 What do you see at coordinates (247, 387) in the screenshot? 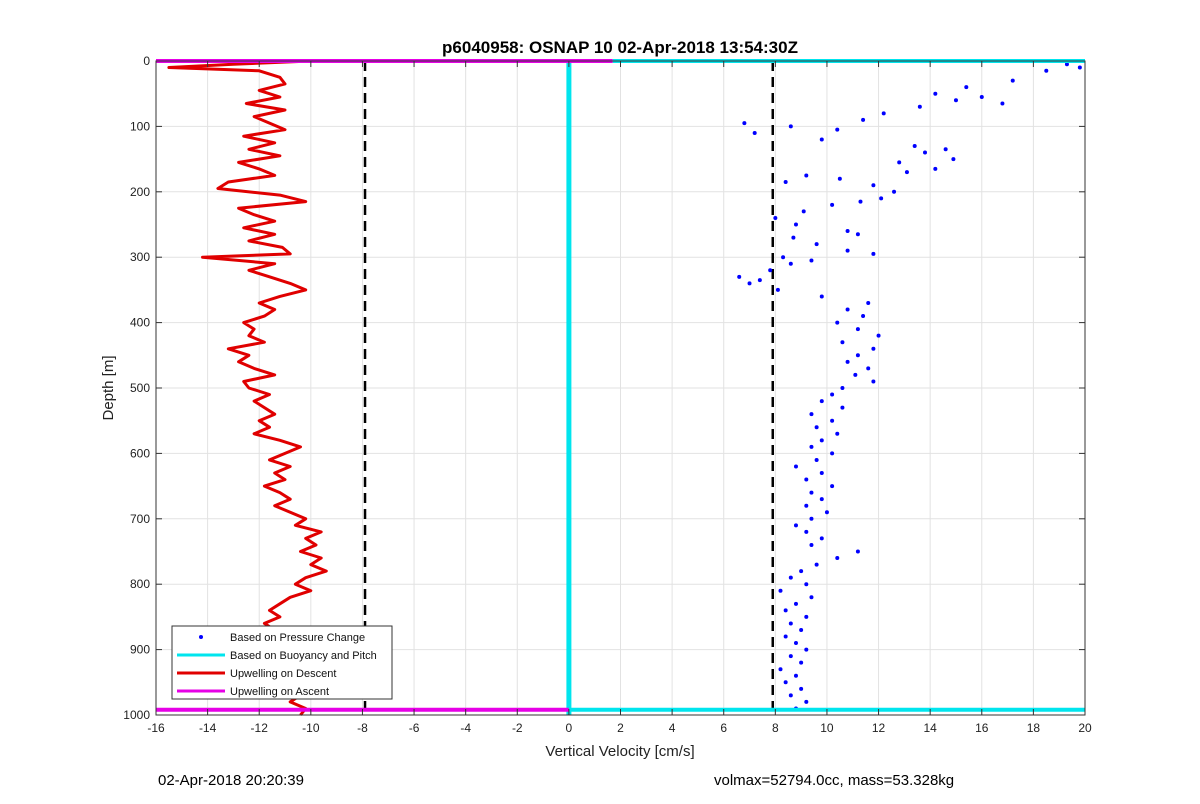
I see `series-line` at bounding box center [247, 387].